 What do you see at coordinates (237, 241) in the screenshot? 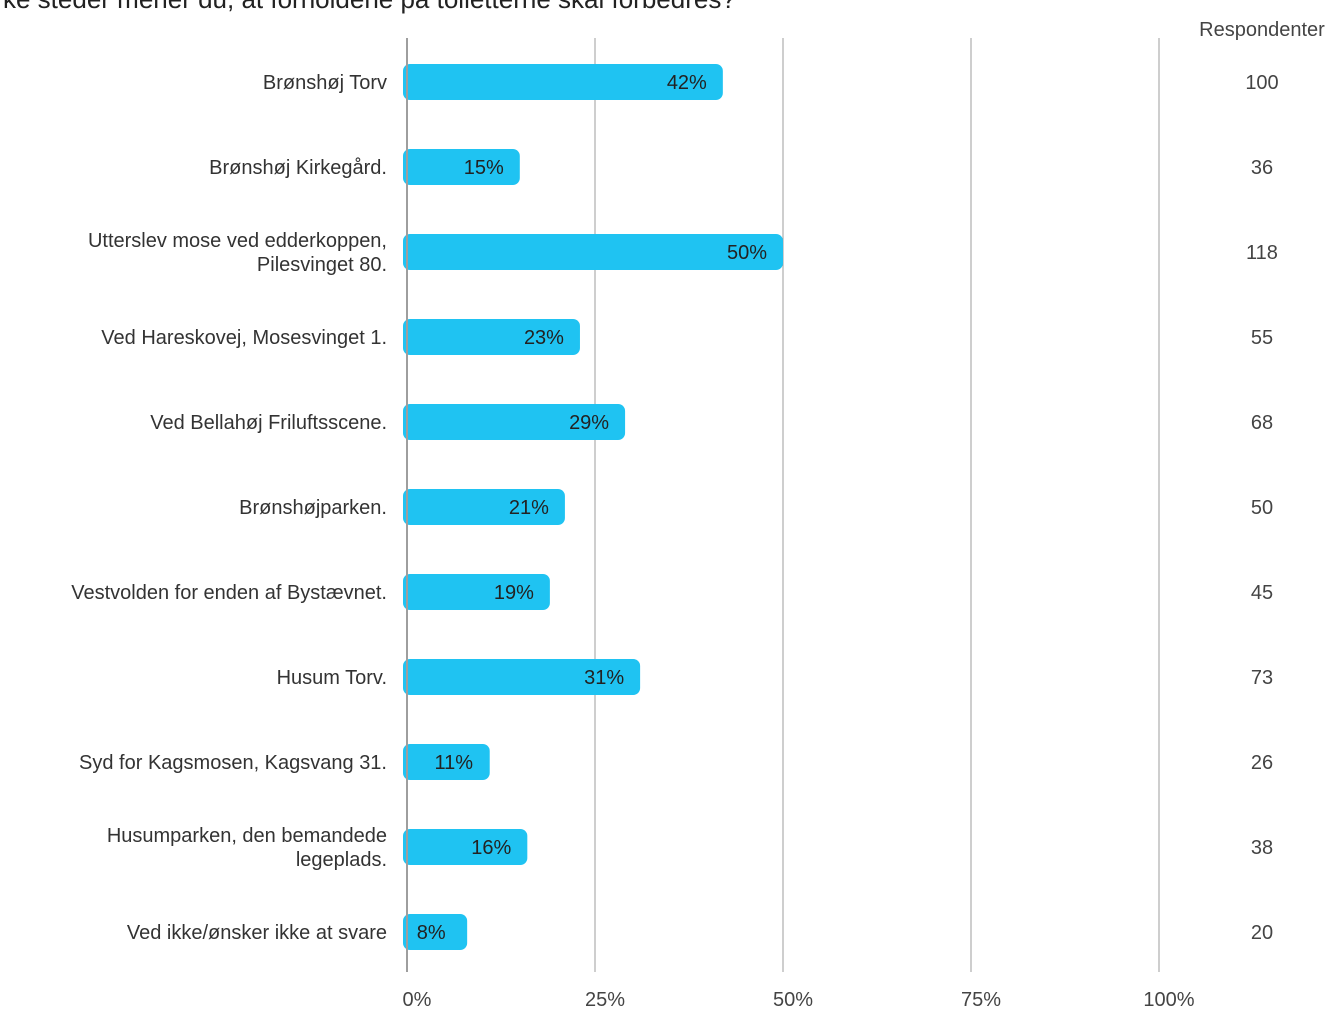
I see `category-label: Utterslev mose ved edderkoppen,` at bounding box center [237, 241].